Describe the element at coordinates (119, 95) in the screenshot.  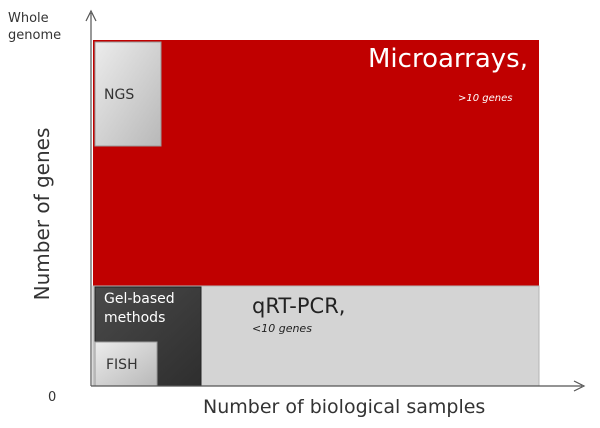
I see `ngs-label: NGS` at that location.